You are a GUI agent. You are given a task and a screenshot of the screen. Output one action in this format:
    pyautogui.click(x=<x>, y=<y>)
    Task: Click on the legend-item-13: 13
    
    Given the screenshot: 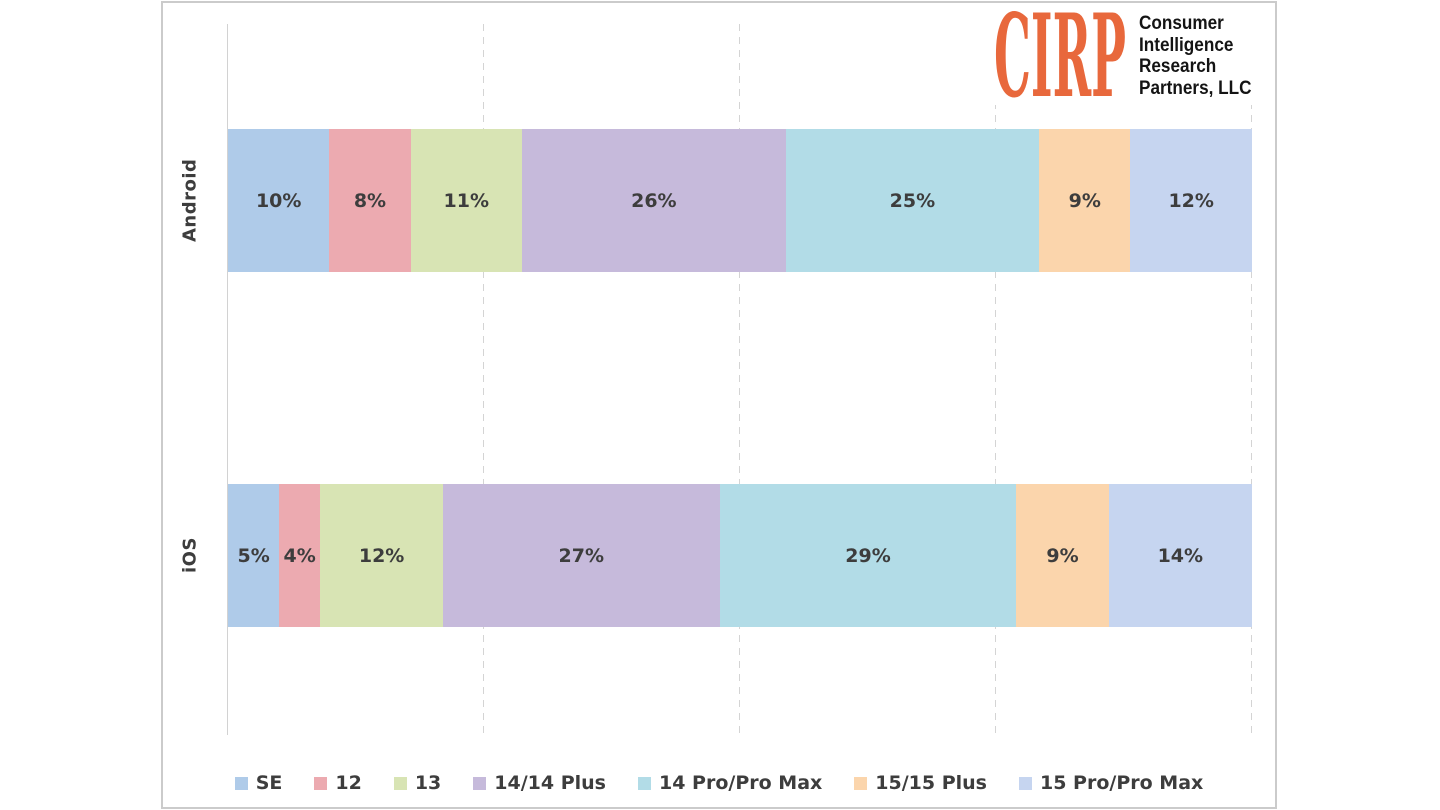 What is the action you would take?
    pyautogui.click(x=417, y=783)
    